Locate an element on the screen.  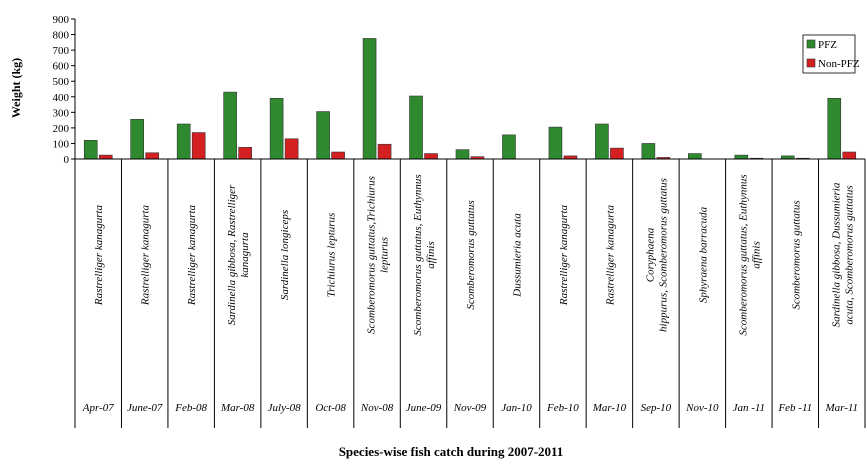
period-label: July-08 is located at coordinates (284, 408).